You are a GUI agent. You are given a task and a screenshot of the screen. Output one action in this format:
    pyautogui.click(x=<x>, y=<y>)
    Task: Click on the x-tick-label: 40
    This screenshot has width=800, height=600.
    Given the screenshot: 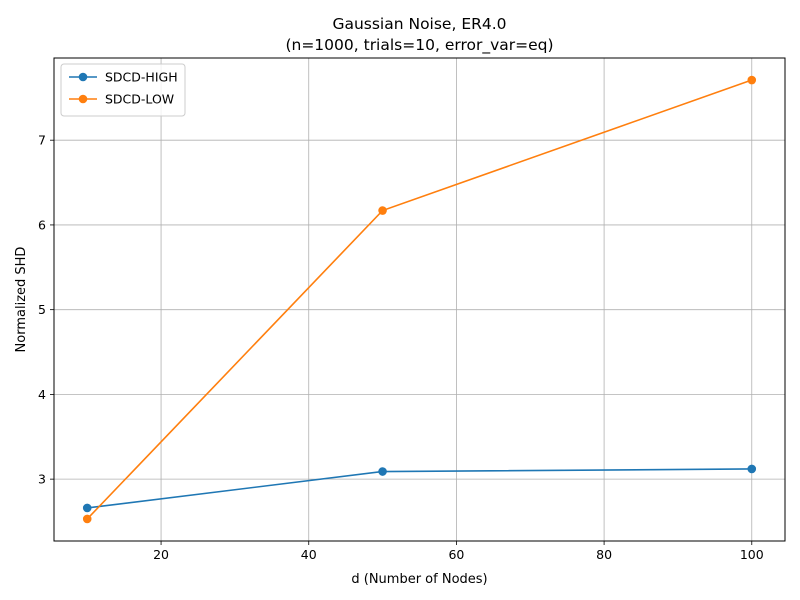 What is the action you would take?
    pyautogui.click(x=309, y=554)
    